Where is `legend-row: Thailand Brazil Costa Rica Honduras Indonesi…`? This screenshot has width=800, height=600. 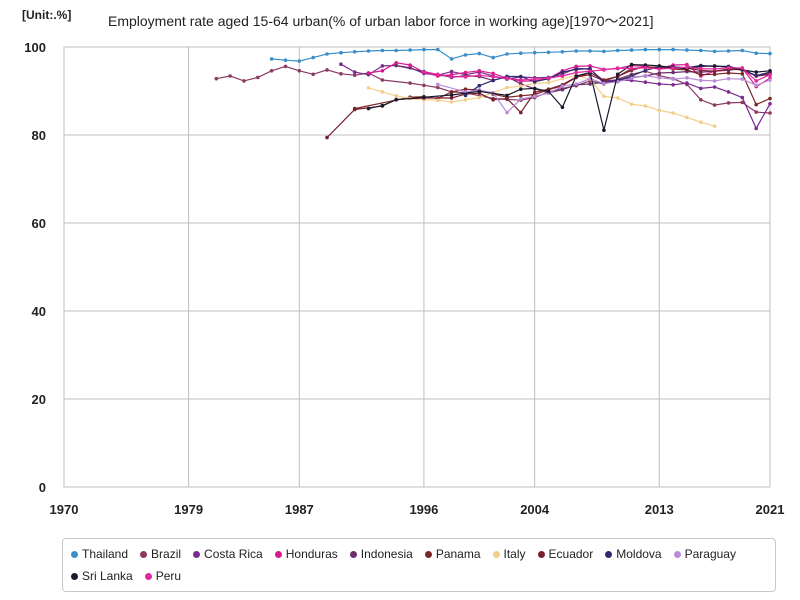
legend-row: Thailand Brazil Costa Rica Honduras Indonesi… is located at coordinates (419, 554).